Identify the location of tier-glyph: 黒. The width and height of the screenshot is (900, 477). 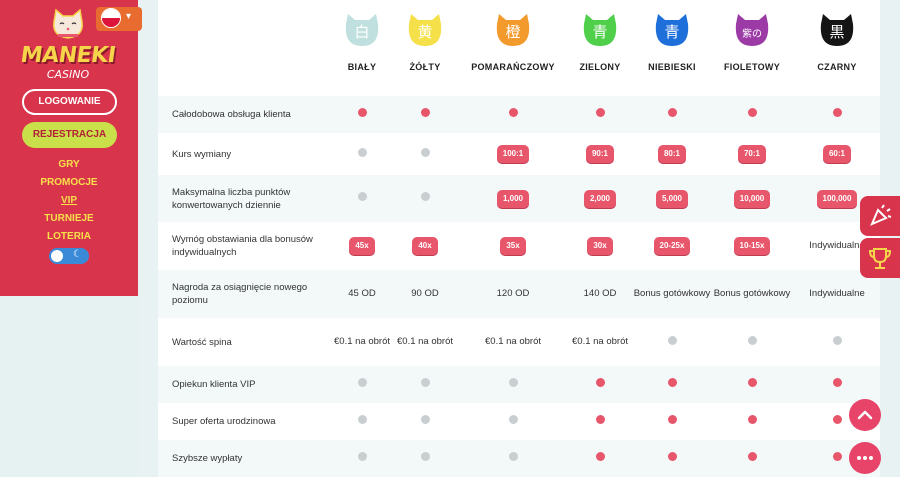
(836, 32).